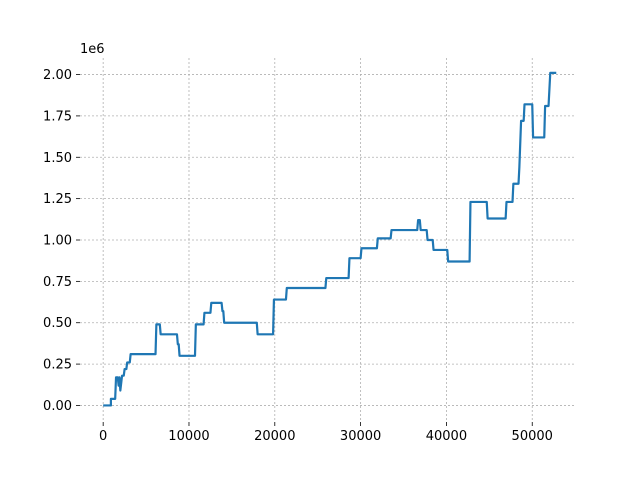 This screenshot has height=480, width=640. What do you see at coordinates (57, 323) in the screenshot?
I see `y-tick-label: 0.50` at bounding box center [57, 323].